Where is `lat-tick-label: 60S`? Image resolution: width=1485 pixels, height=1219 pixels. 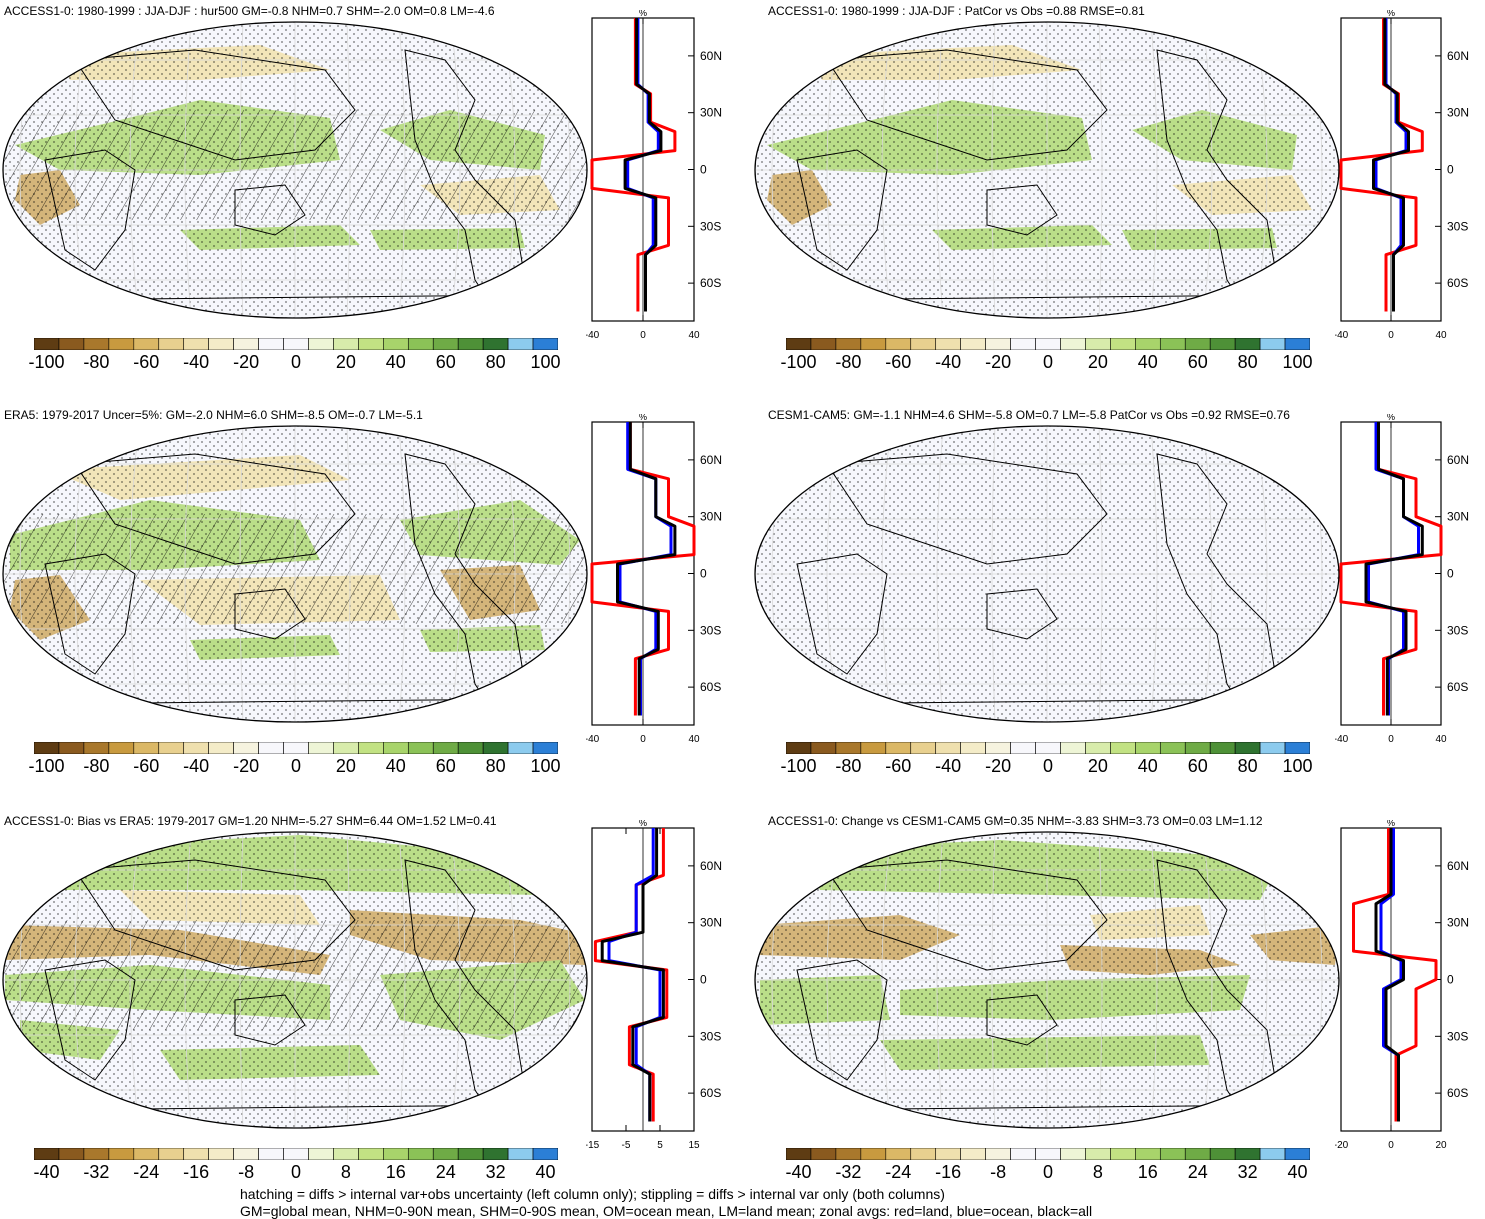
lat-tick-label: 60S is located at coordinates (1457, 1093).